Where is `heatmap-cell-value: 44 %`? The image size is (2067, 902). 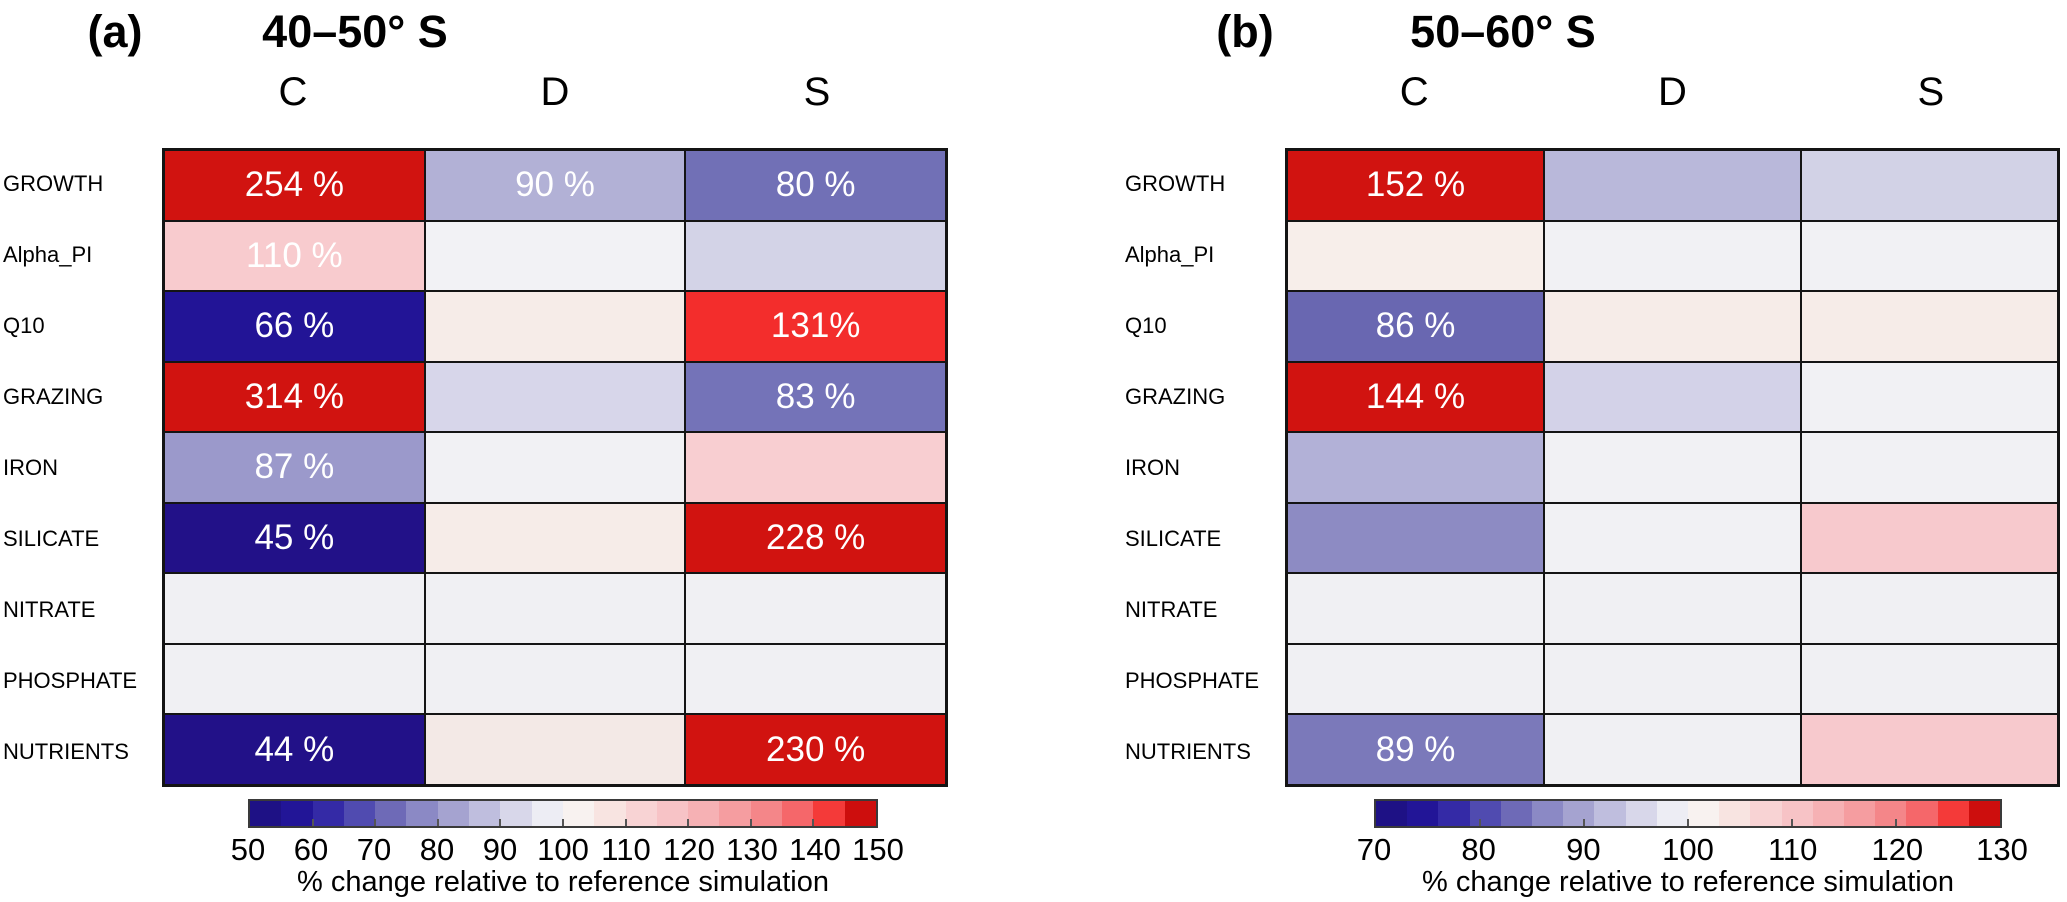 heatmap-cell-value: 44 % is located at coordinates (294, 749).